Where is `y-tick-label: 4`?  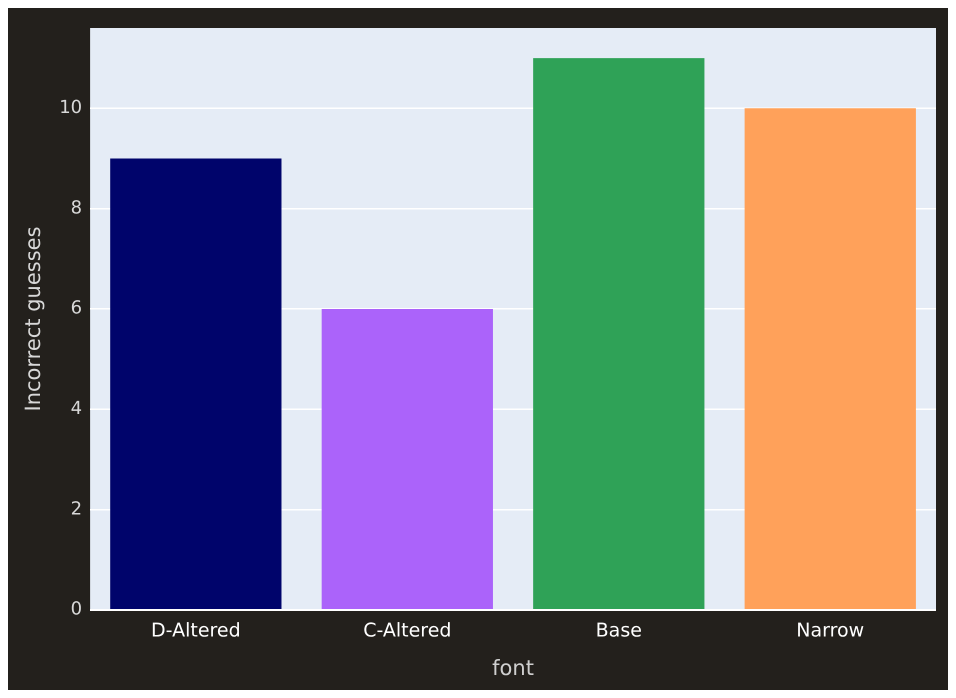 y-tick-label: 4 is located at coordinates (76, 408).